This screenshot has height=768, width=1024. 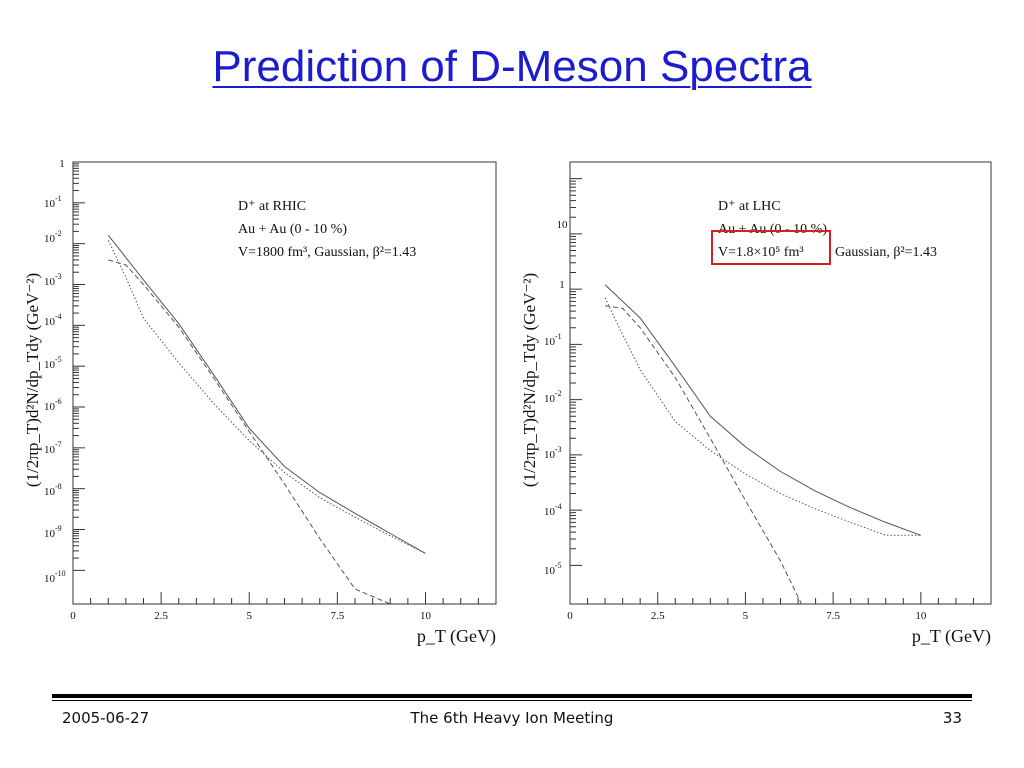 What do you see at coordinates (53, 448) in the screenshot?
I see `y-tick-label: 10⁻⁷` at bounding box center [53, 448].